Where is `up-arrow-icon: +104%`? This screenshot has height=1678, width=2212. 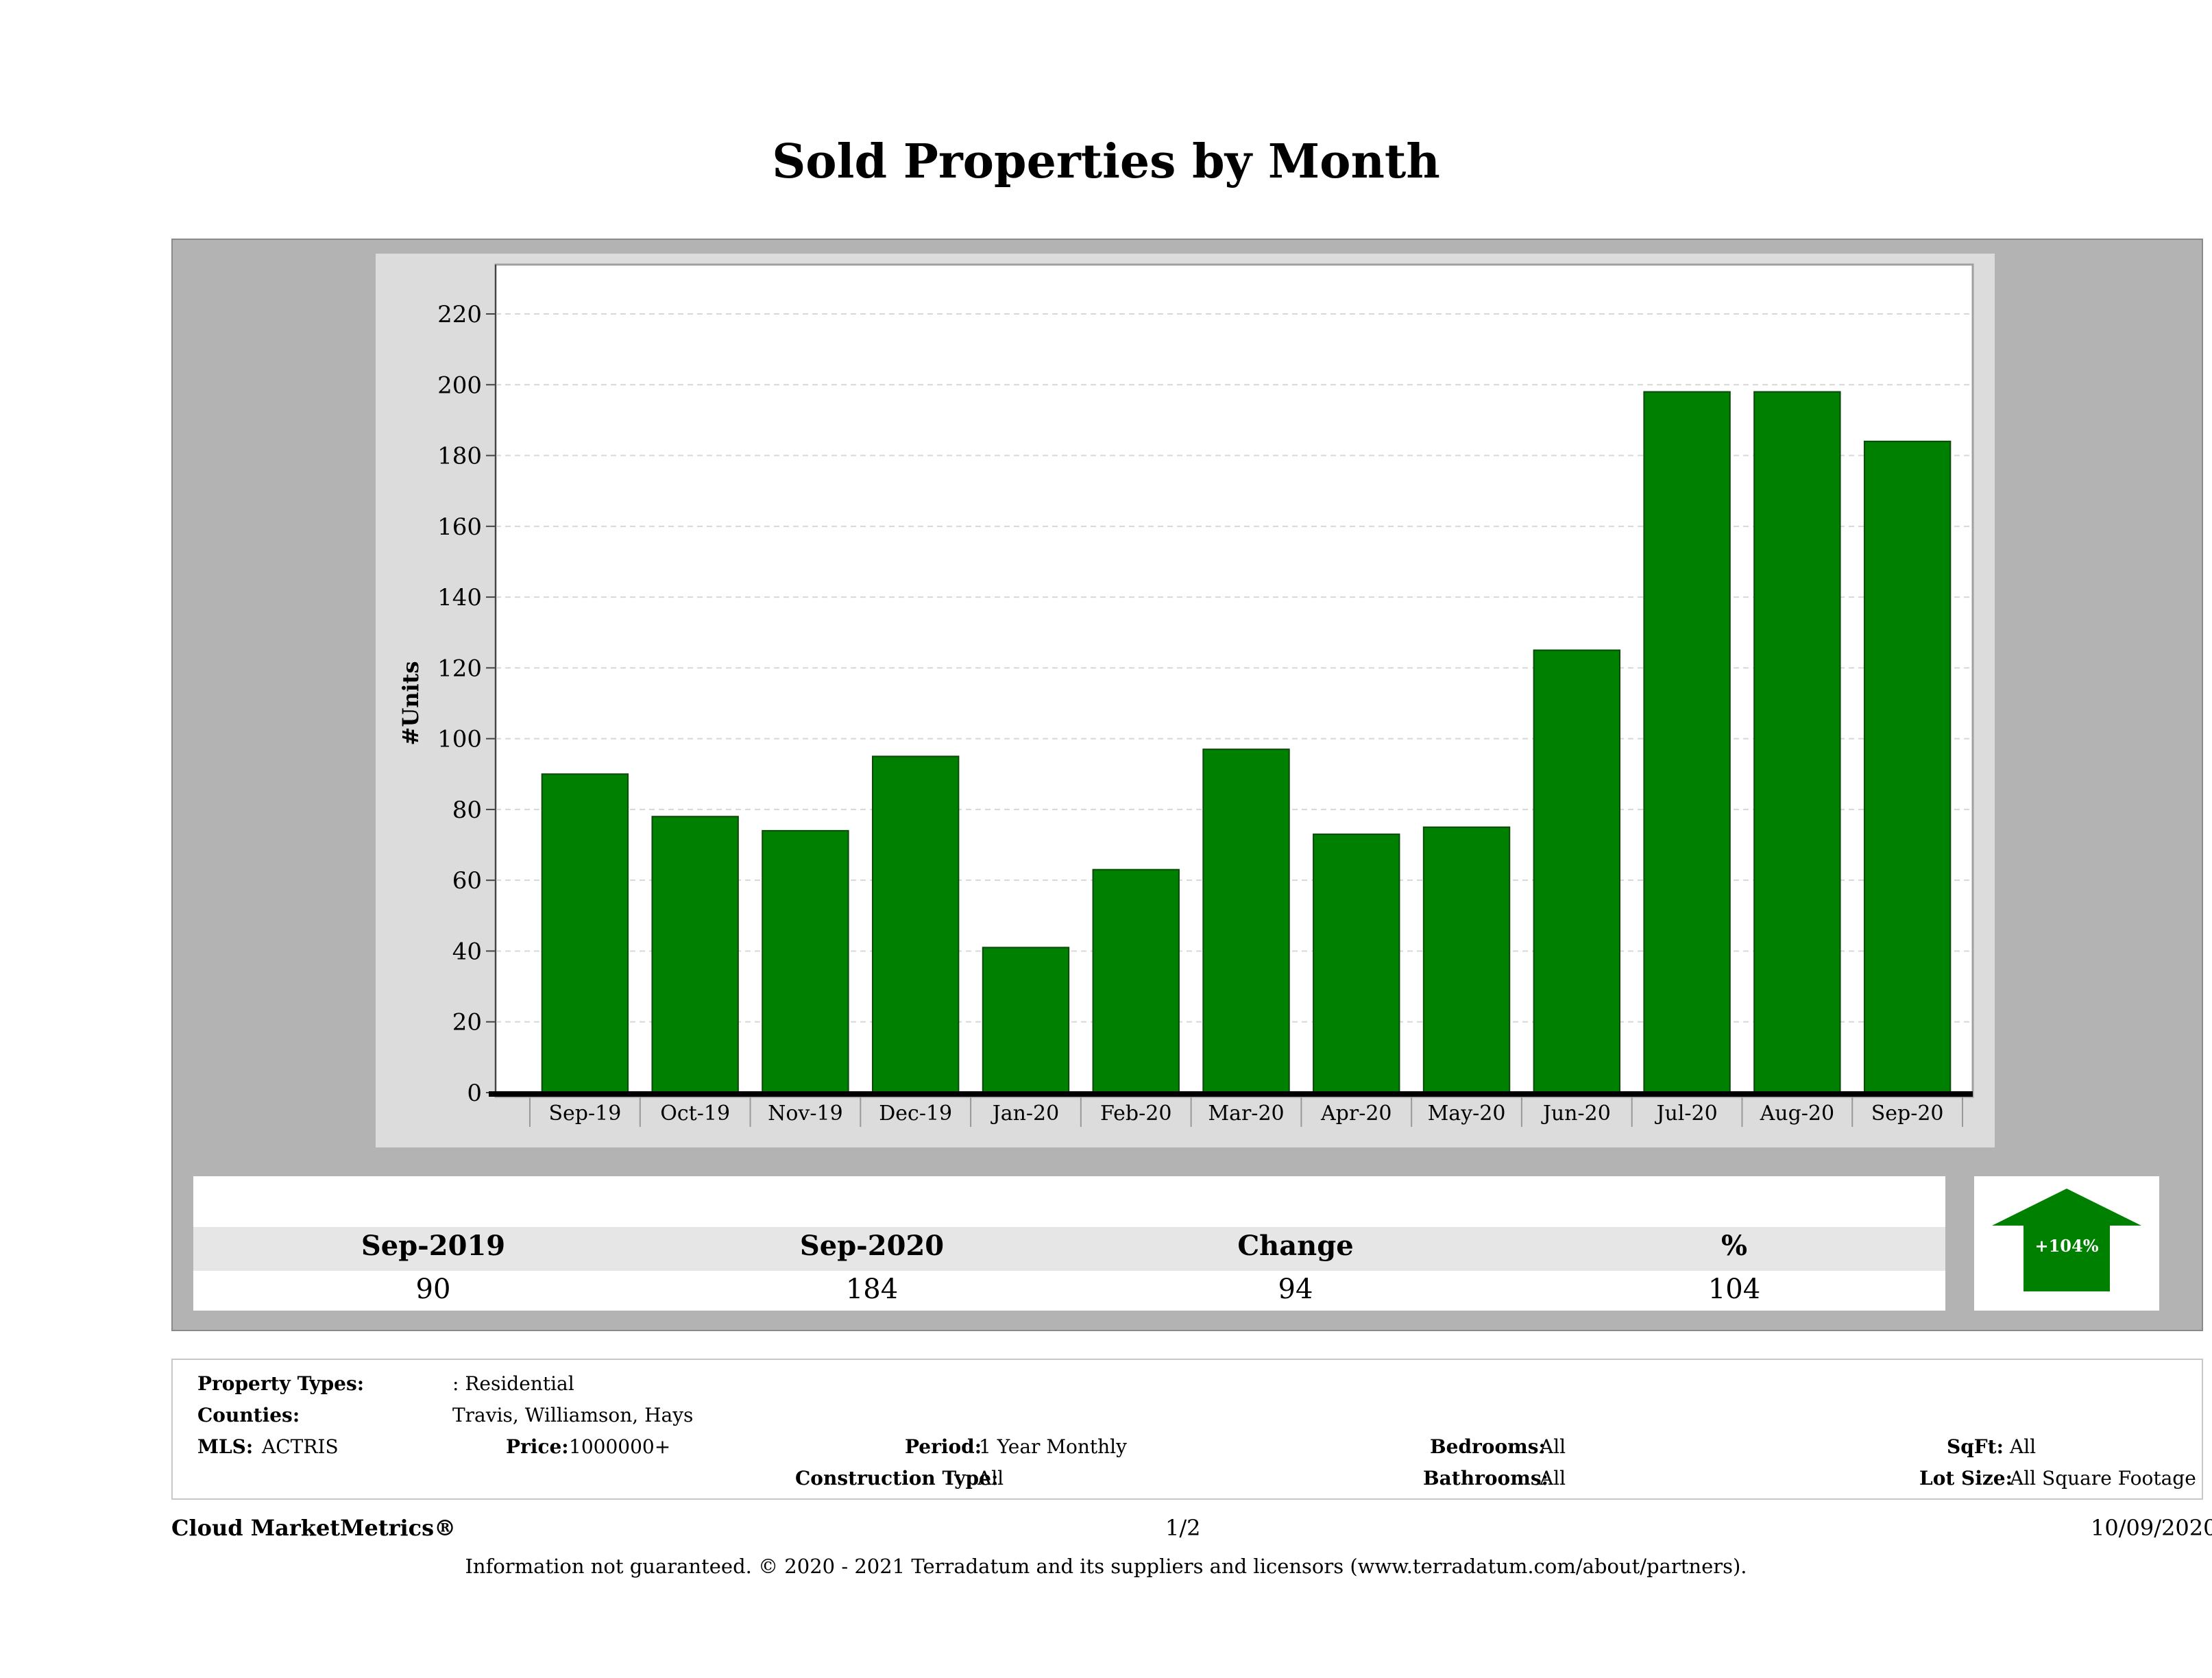
up-arrow-icon: +104% is located at coordinates (2066, 1240).